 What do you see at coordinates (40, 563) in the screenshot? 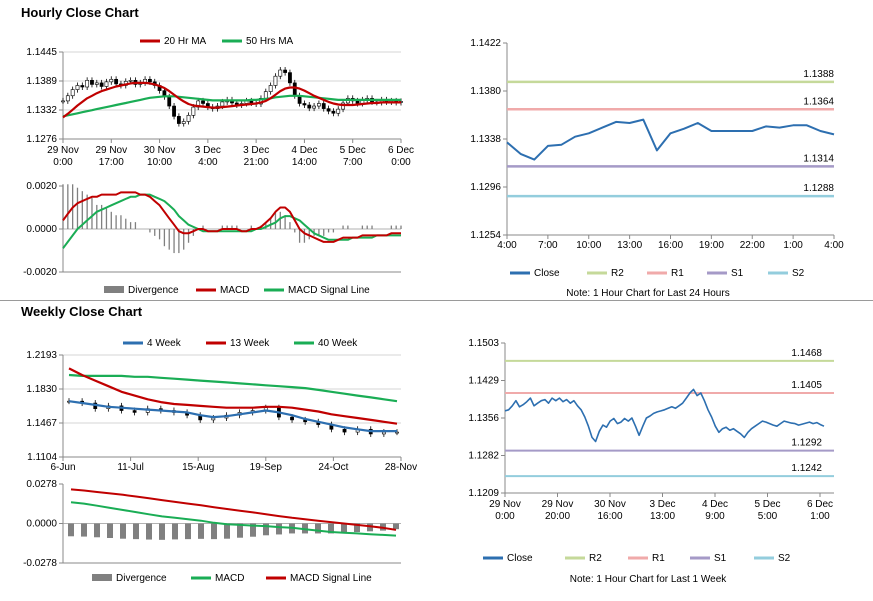
I see `weekly-macd-y-tick-label: -0.0278` at bounding box center [40, 563].